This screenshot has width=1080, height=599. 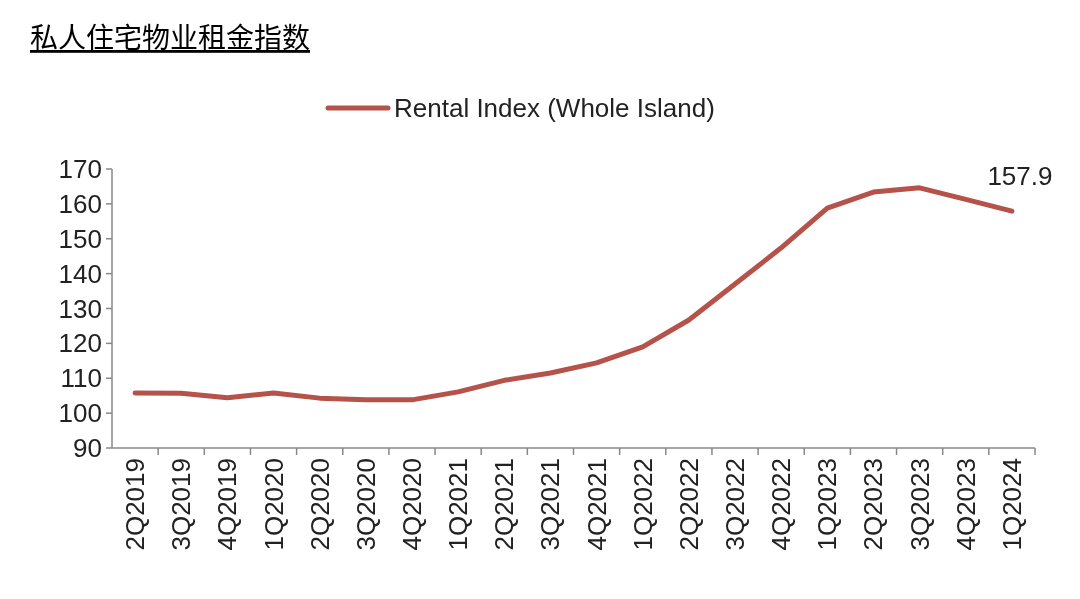 I want to click on x-tick-label: 3Q2020, so click(x=365, y=504).